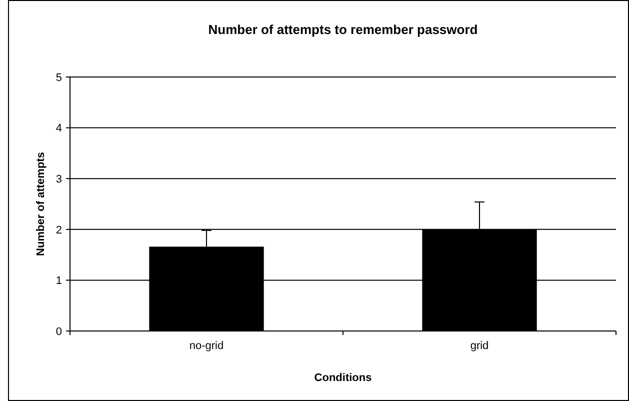  What do you see at coordinates (206, 346) in the screenshot?
I see `x-tick-label: no-grid` at bounding box center [206, 346].